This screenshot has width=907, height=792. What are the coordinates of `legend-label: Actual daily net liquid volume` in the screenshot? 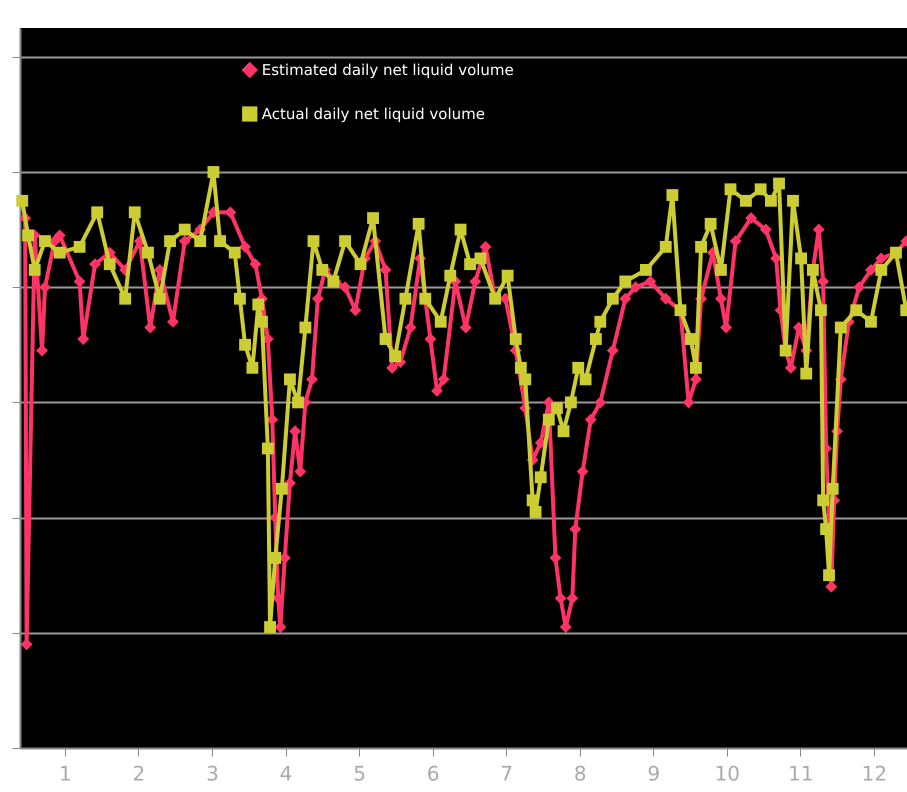 It's located at (373, 114).